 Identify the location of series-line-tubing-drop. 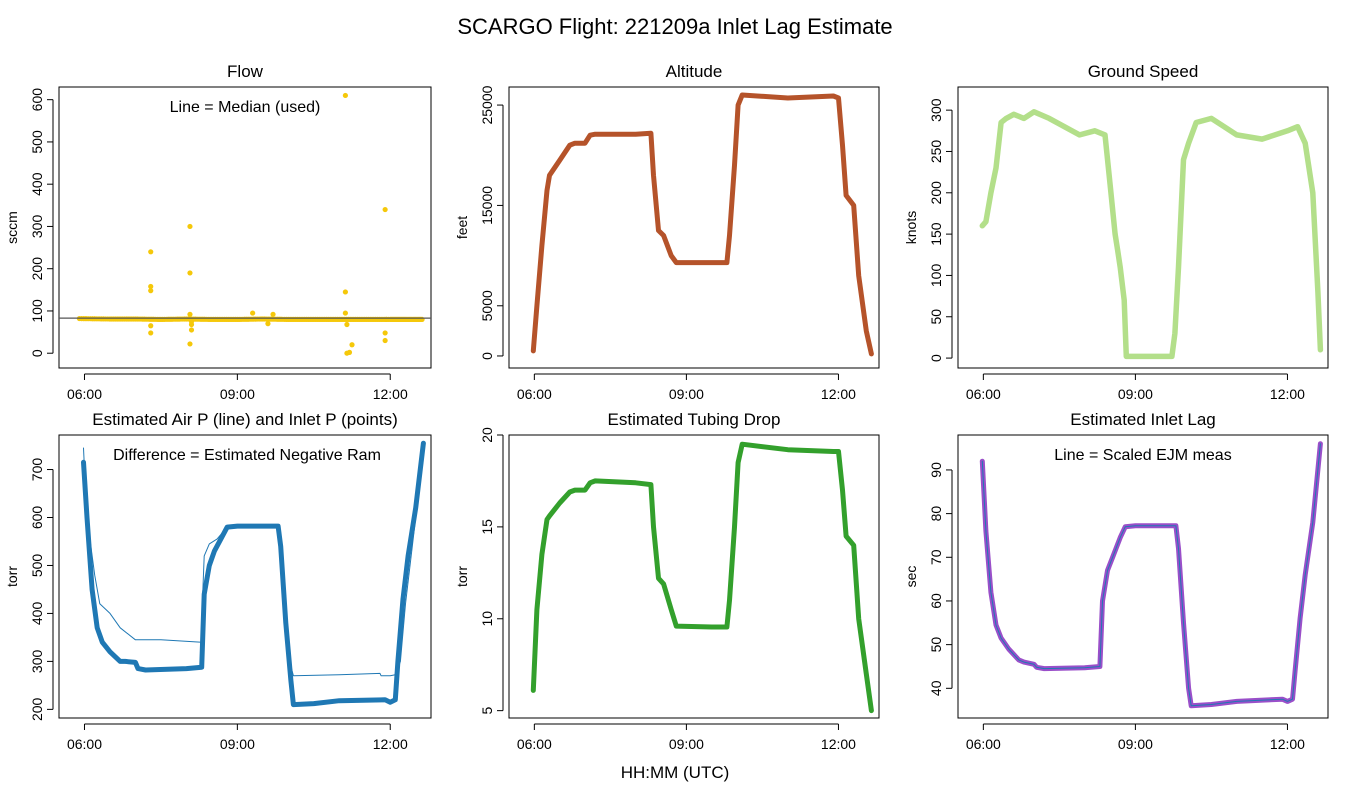
(702, 577).